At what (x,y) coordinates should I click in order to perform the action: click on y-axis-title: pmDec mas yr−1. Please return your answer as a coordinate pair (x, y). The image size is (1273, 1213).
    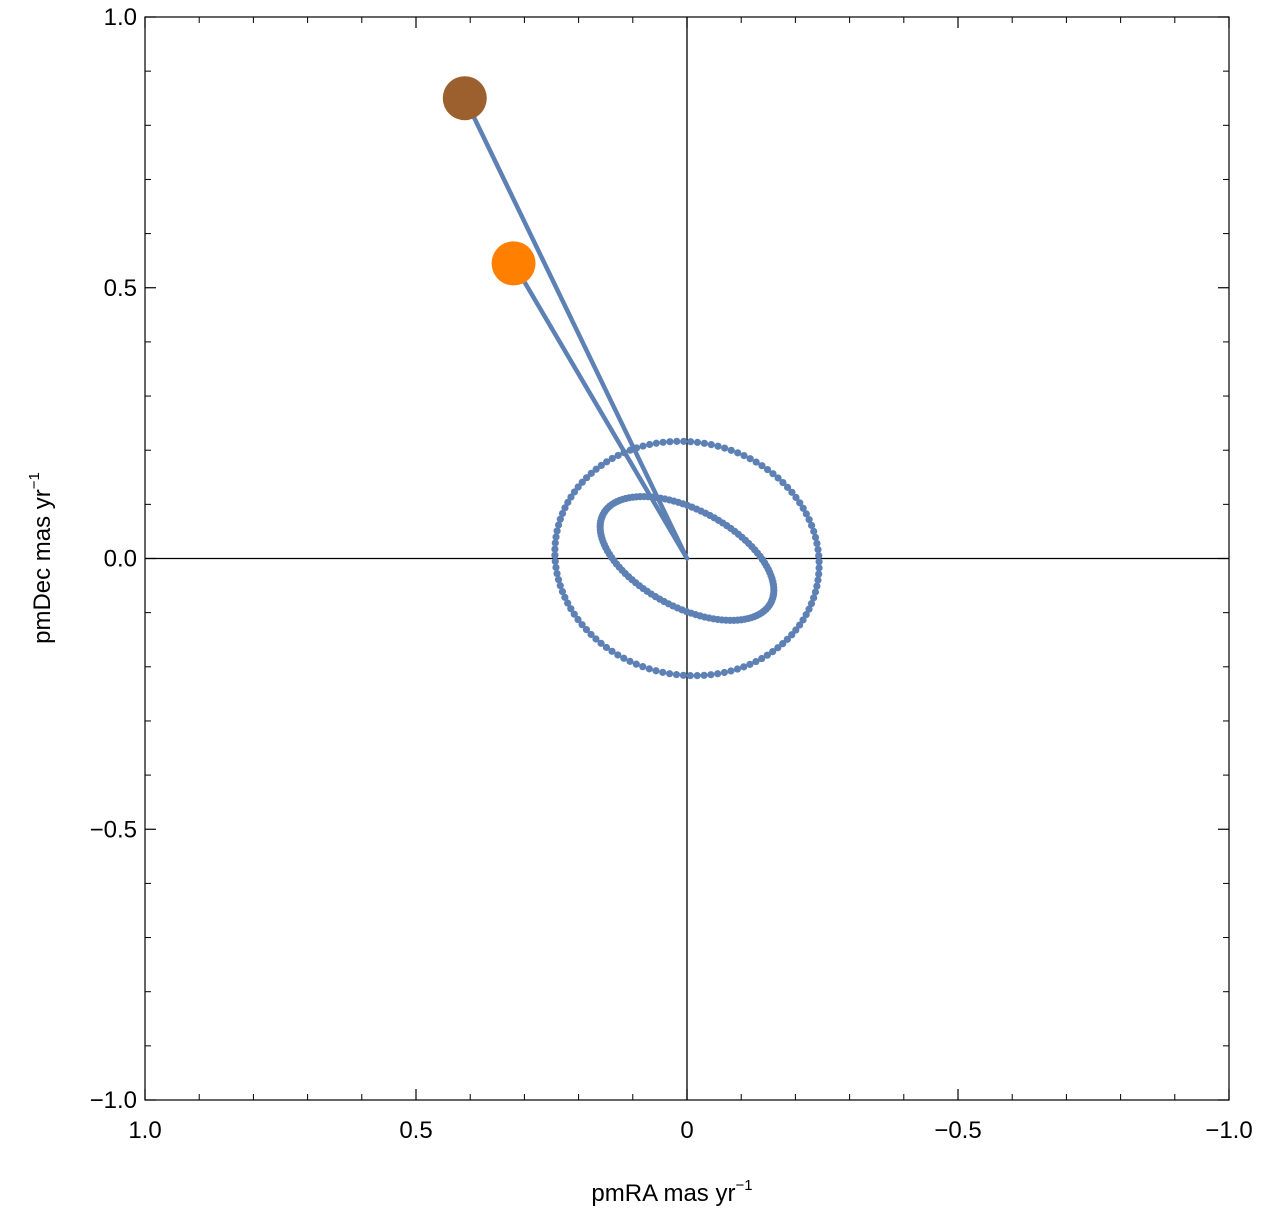
    Looking at the image, I should click on (41, 558).